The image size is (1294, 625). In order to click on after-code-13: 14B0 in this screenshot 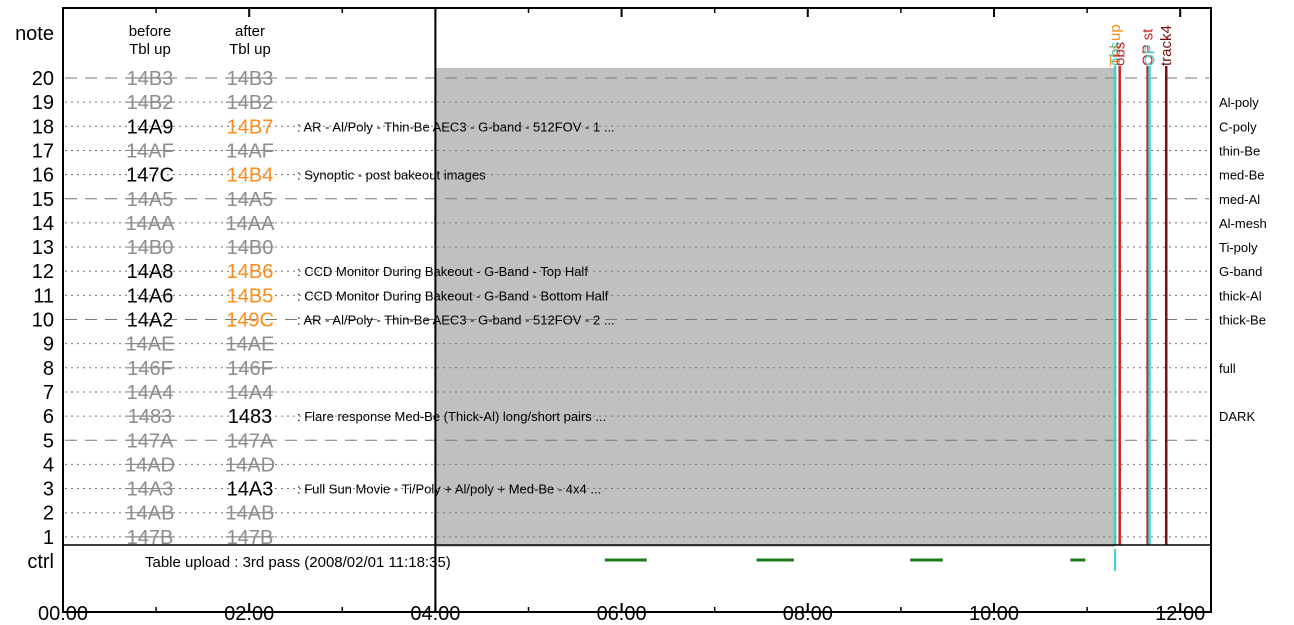, I will do `click(250, 248)`.